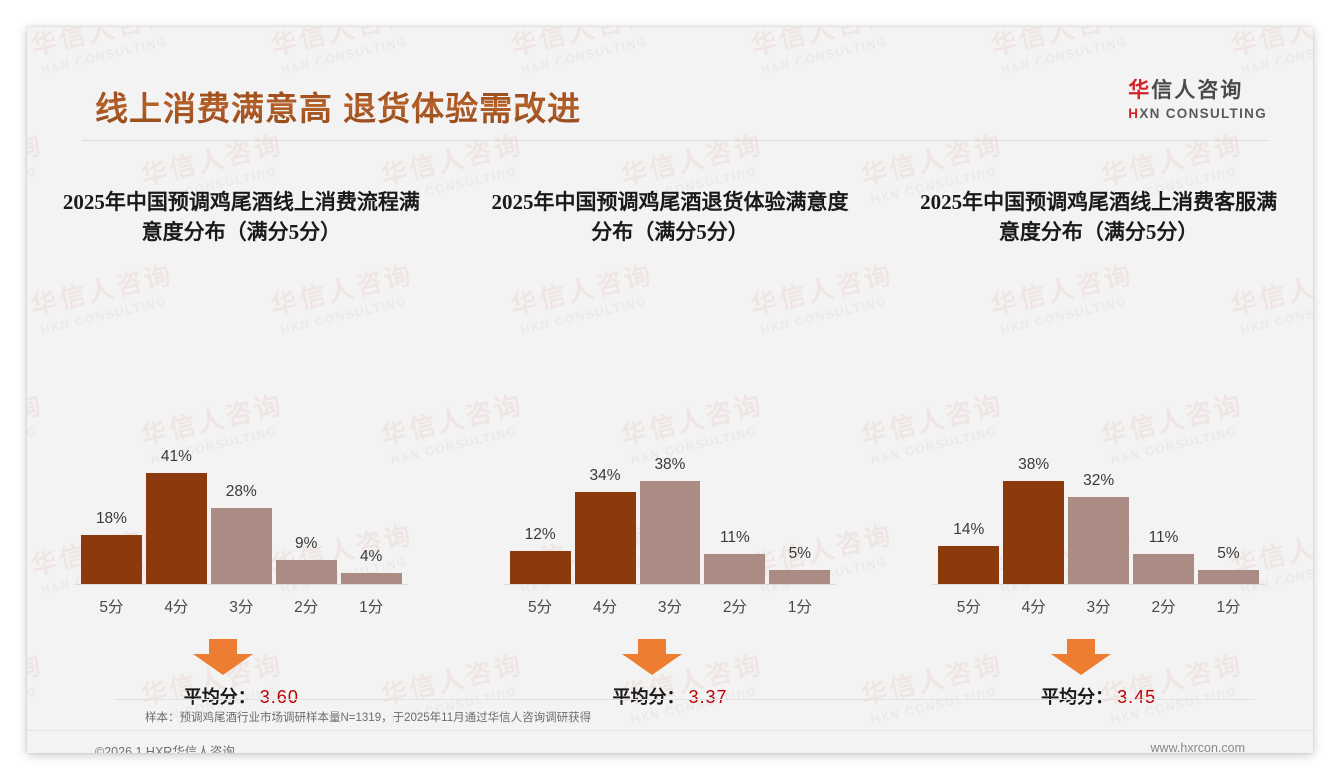 This screenshot has height=780, width=1340. I want to click on bar-item: 41%, so click(176, 448).